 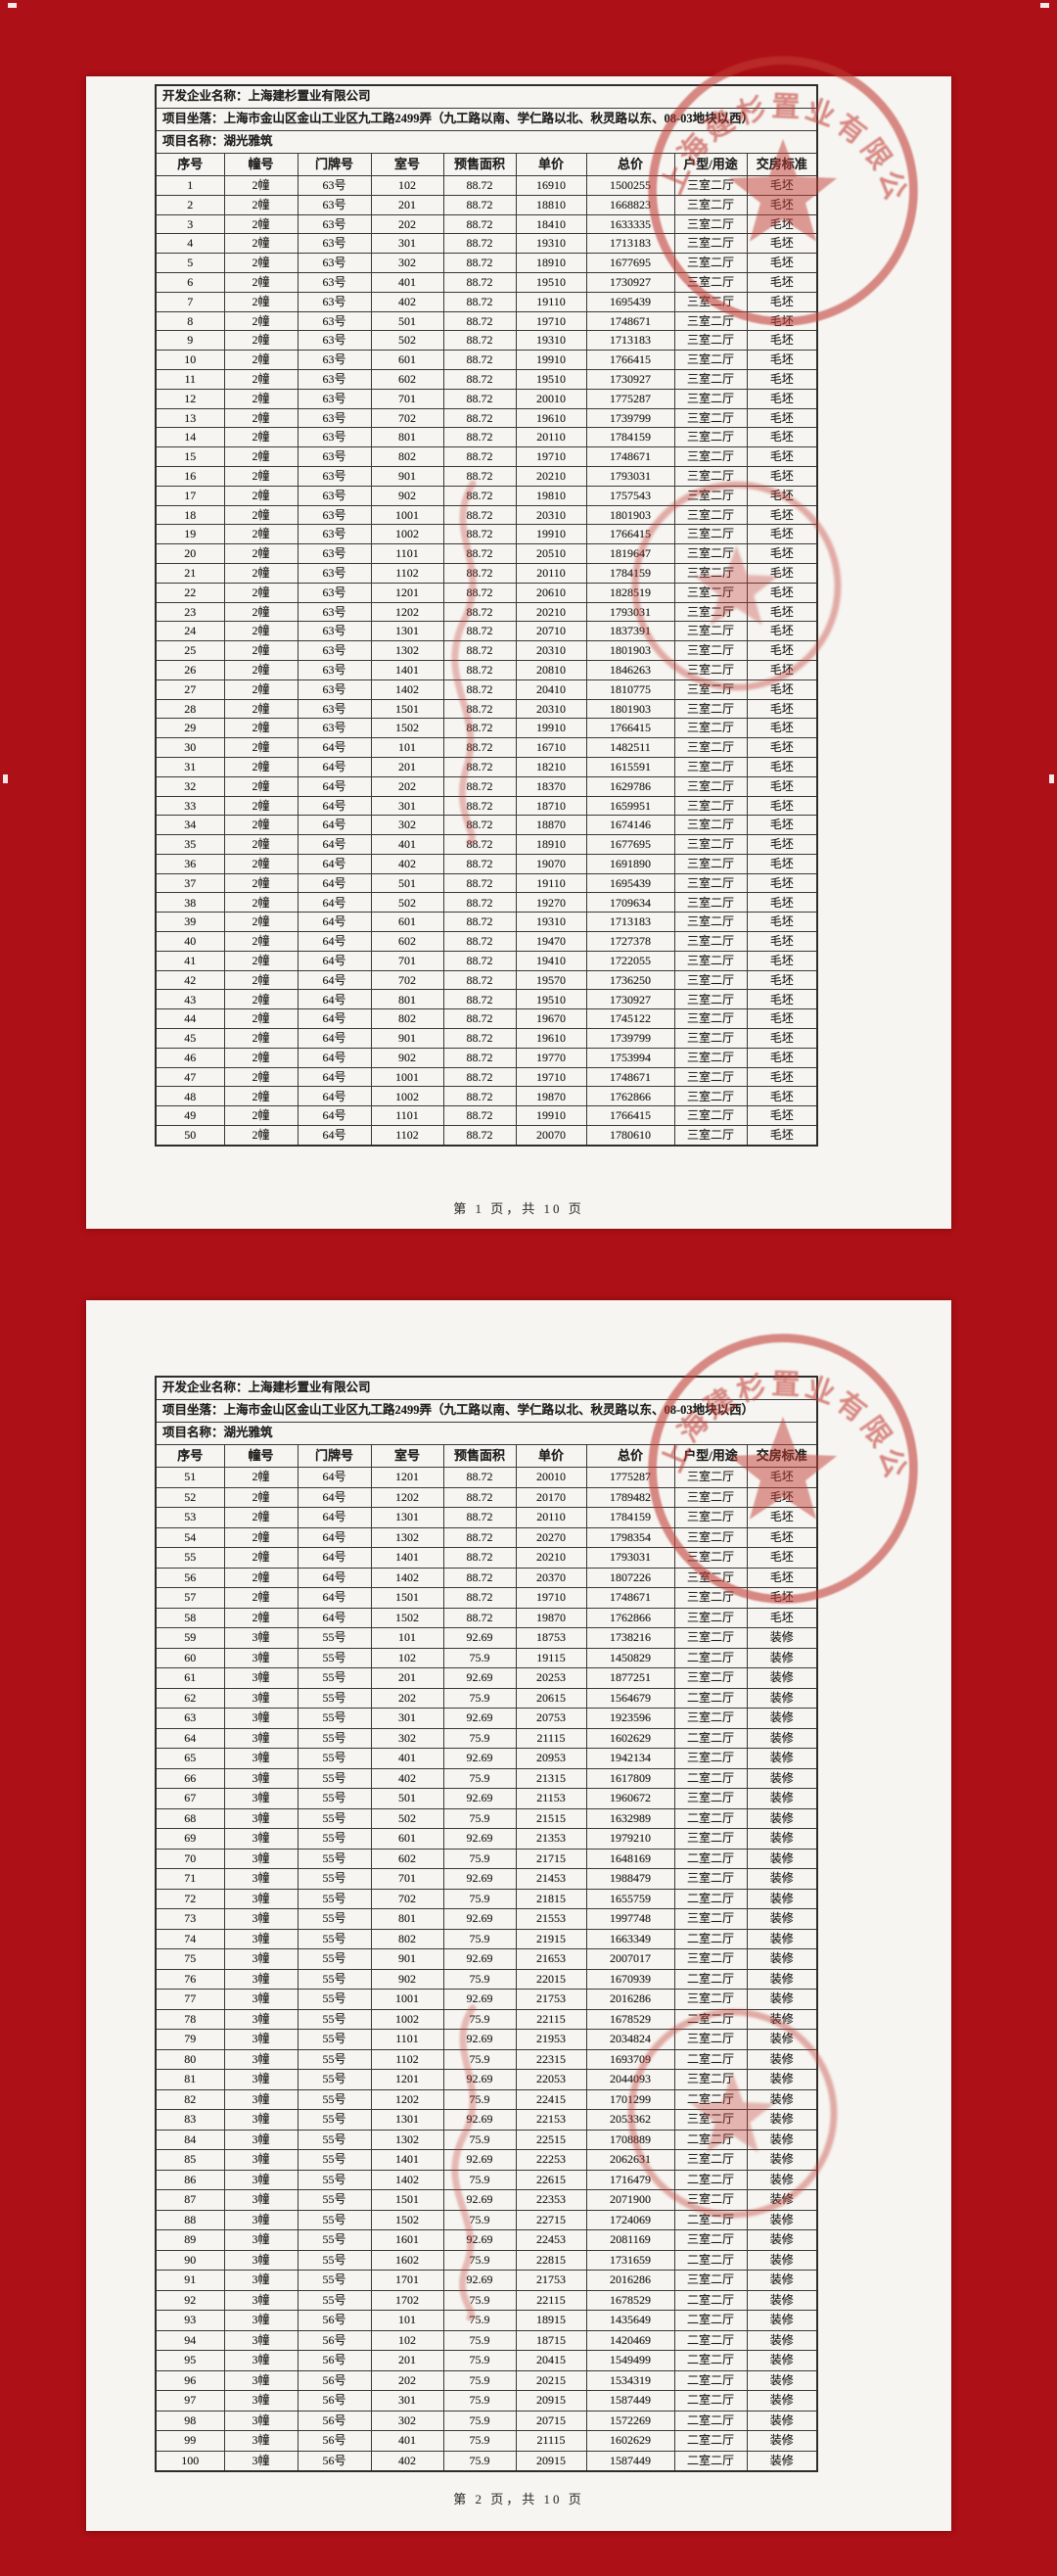 What do you see at coordinates (487, 302) in the screenshot?
I see `table-row: 7 2幢 63号 402 88.72 19110 1695439 三室二厅 毛坯` at bounding box center [487, 302].